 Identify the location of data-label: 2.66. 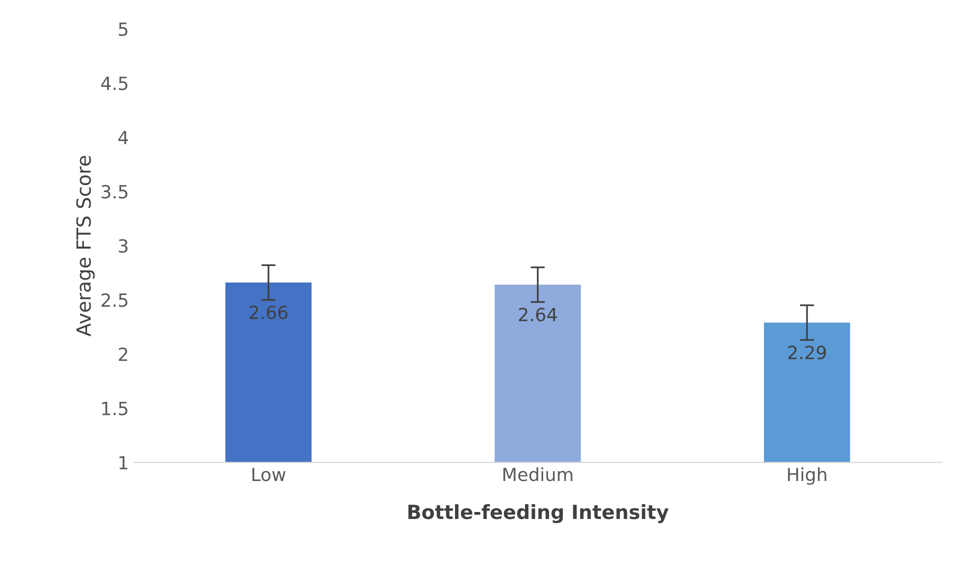
(269, 313).